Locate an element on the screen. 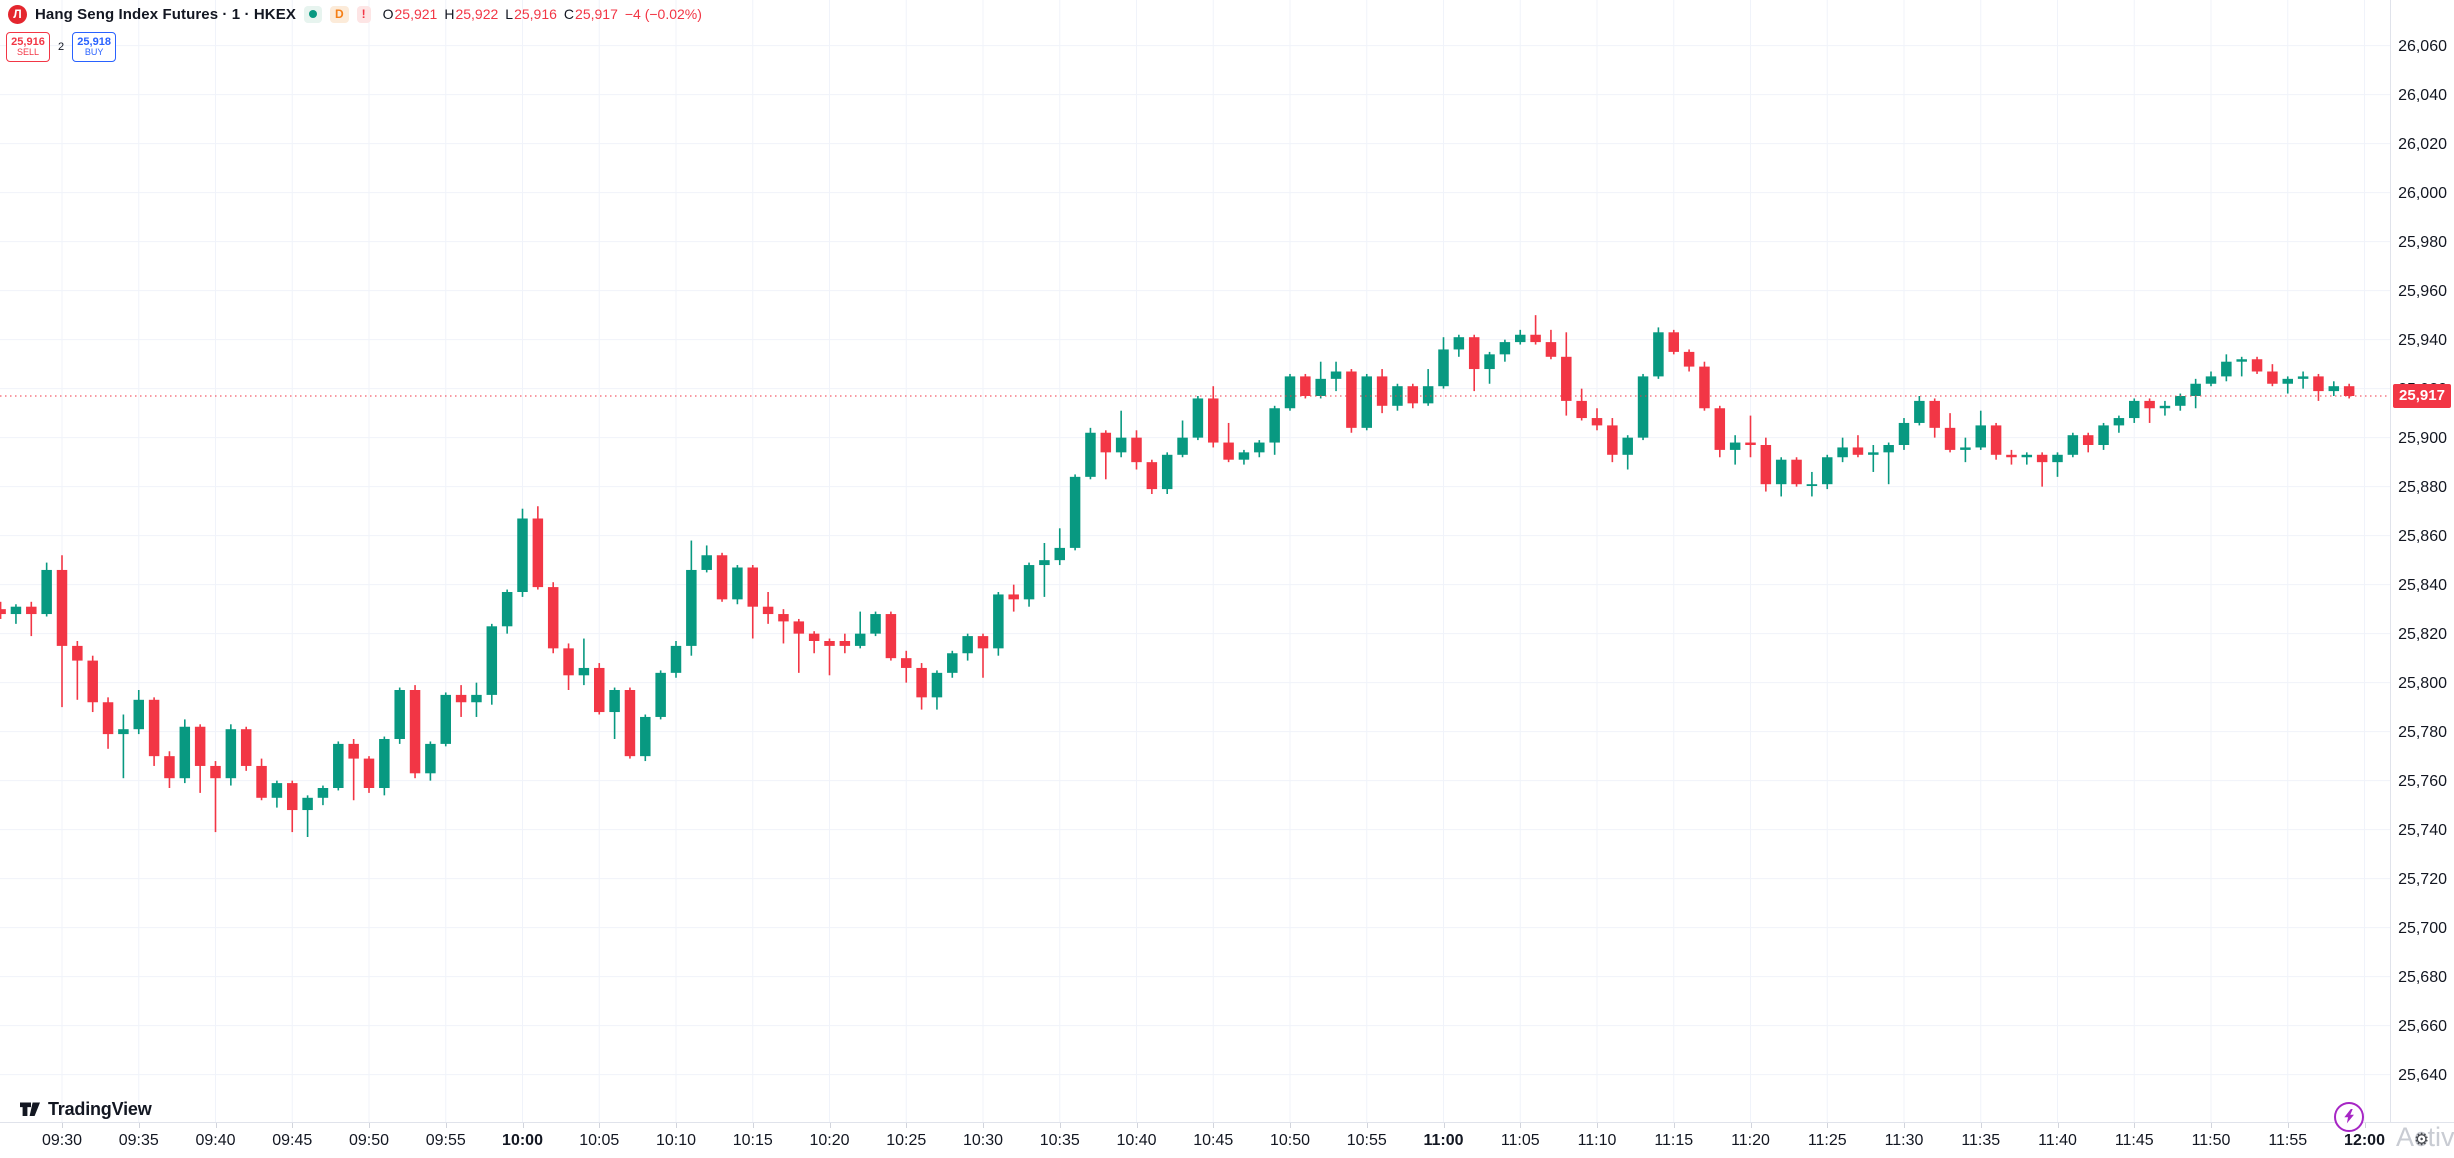 This screenshot has width=2454, height=1158. os-activation-watermark: Activa is located at coordinates (2425, 1137).